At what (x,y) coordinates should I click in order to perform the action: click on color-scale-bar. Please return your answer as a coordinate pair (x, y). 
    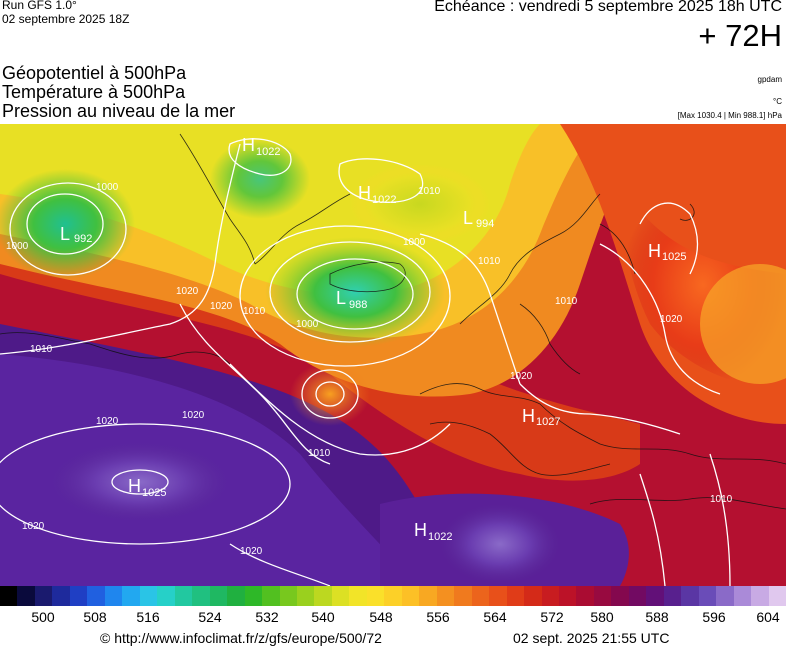
    Looking at the image, I should click on (393, 596).